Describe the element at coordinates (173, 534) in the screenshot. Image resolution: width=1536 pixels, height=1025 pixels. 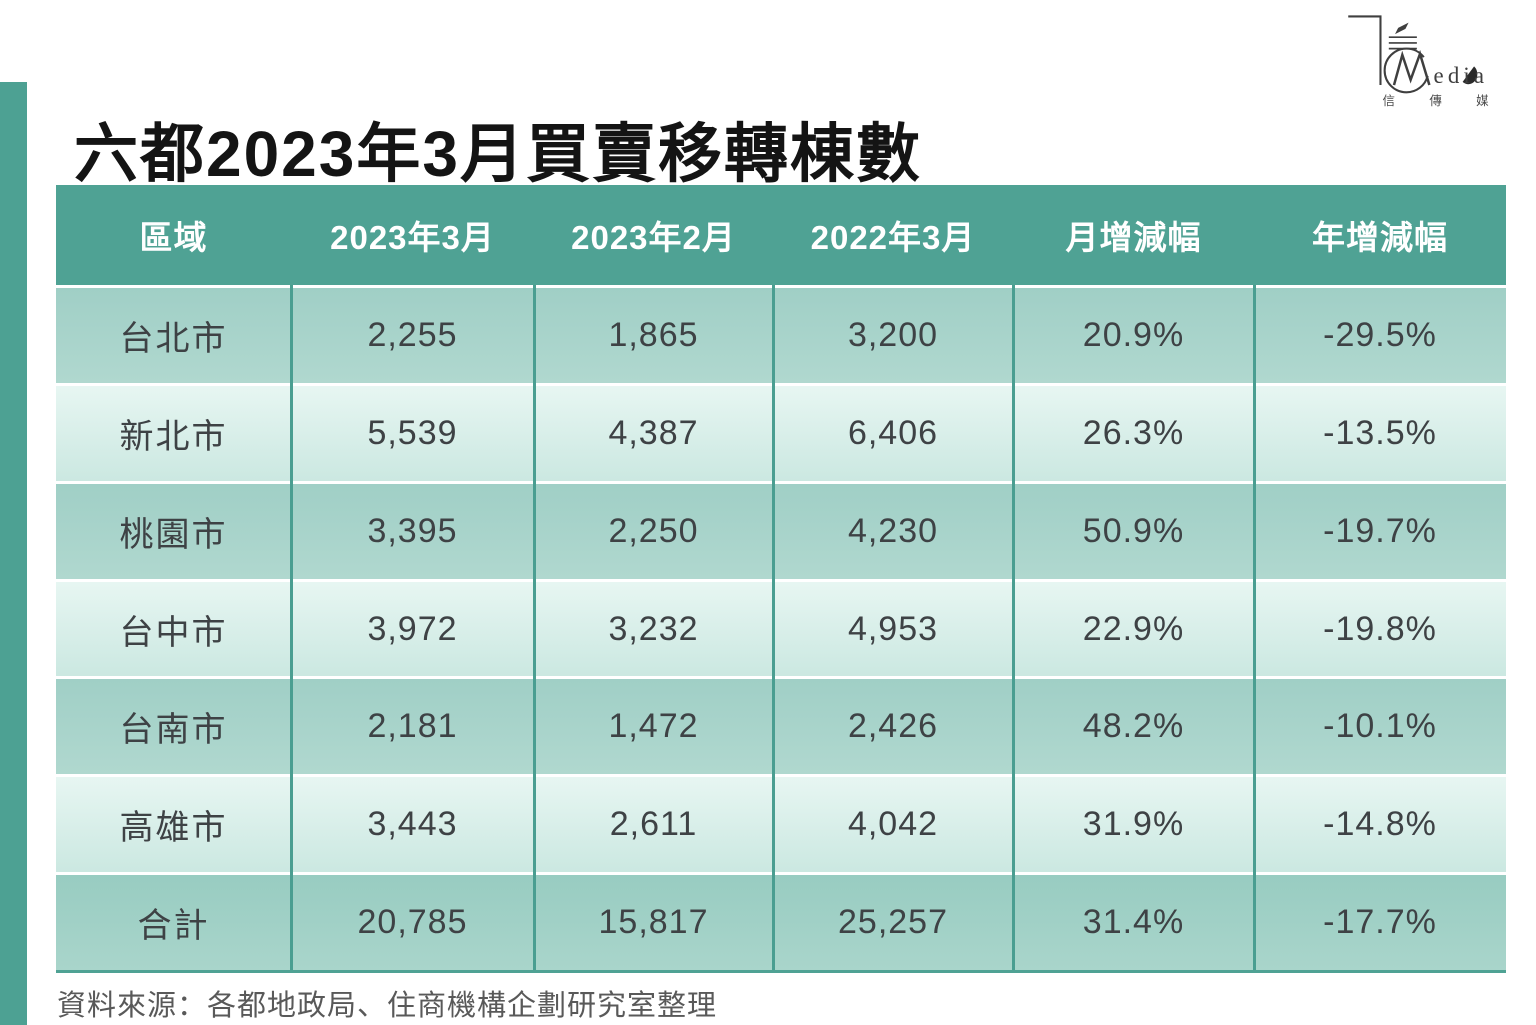
I see `region-cell: 桃園市` at that location.